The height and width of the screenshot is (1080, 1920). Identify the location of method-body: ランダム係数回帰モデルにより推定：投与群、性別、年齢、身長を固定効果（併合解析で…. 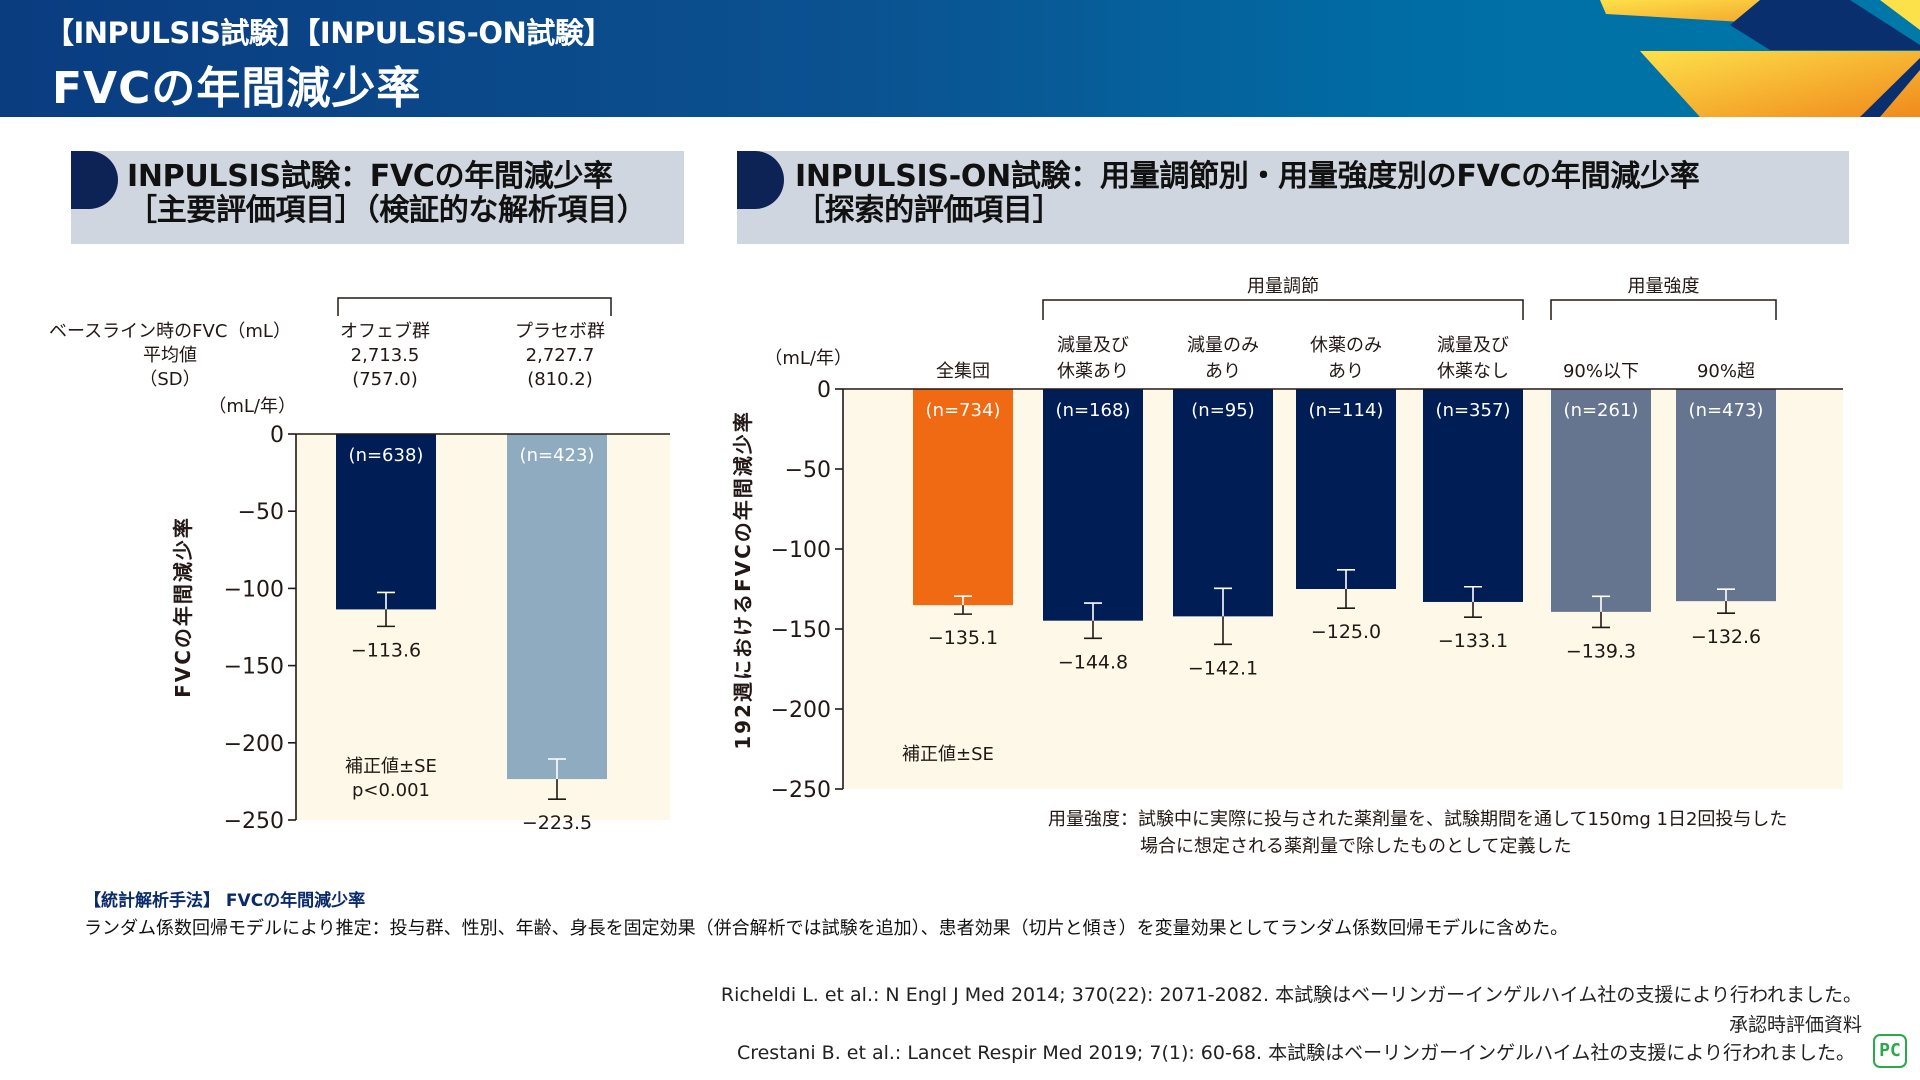
(826, 928).